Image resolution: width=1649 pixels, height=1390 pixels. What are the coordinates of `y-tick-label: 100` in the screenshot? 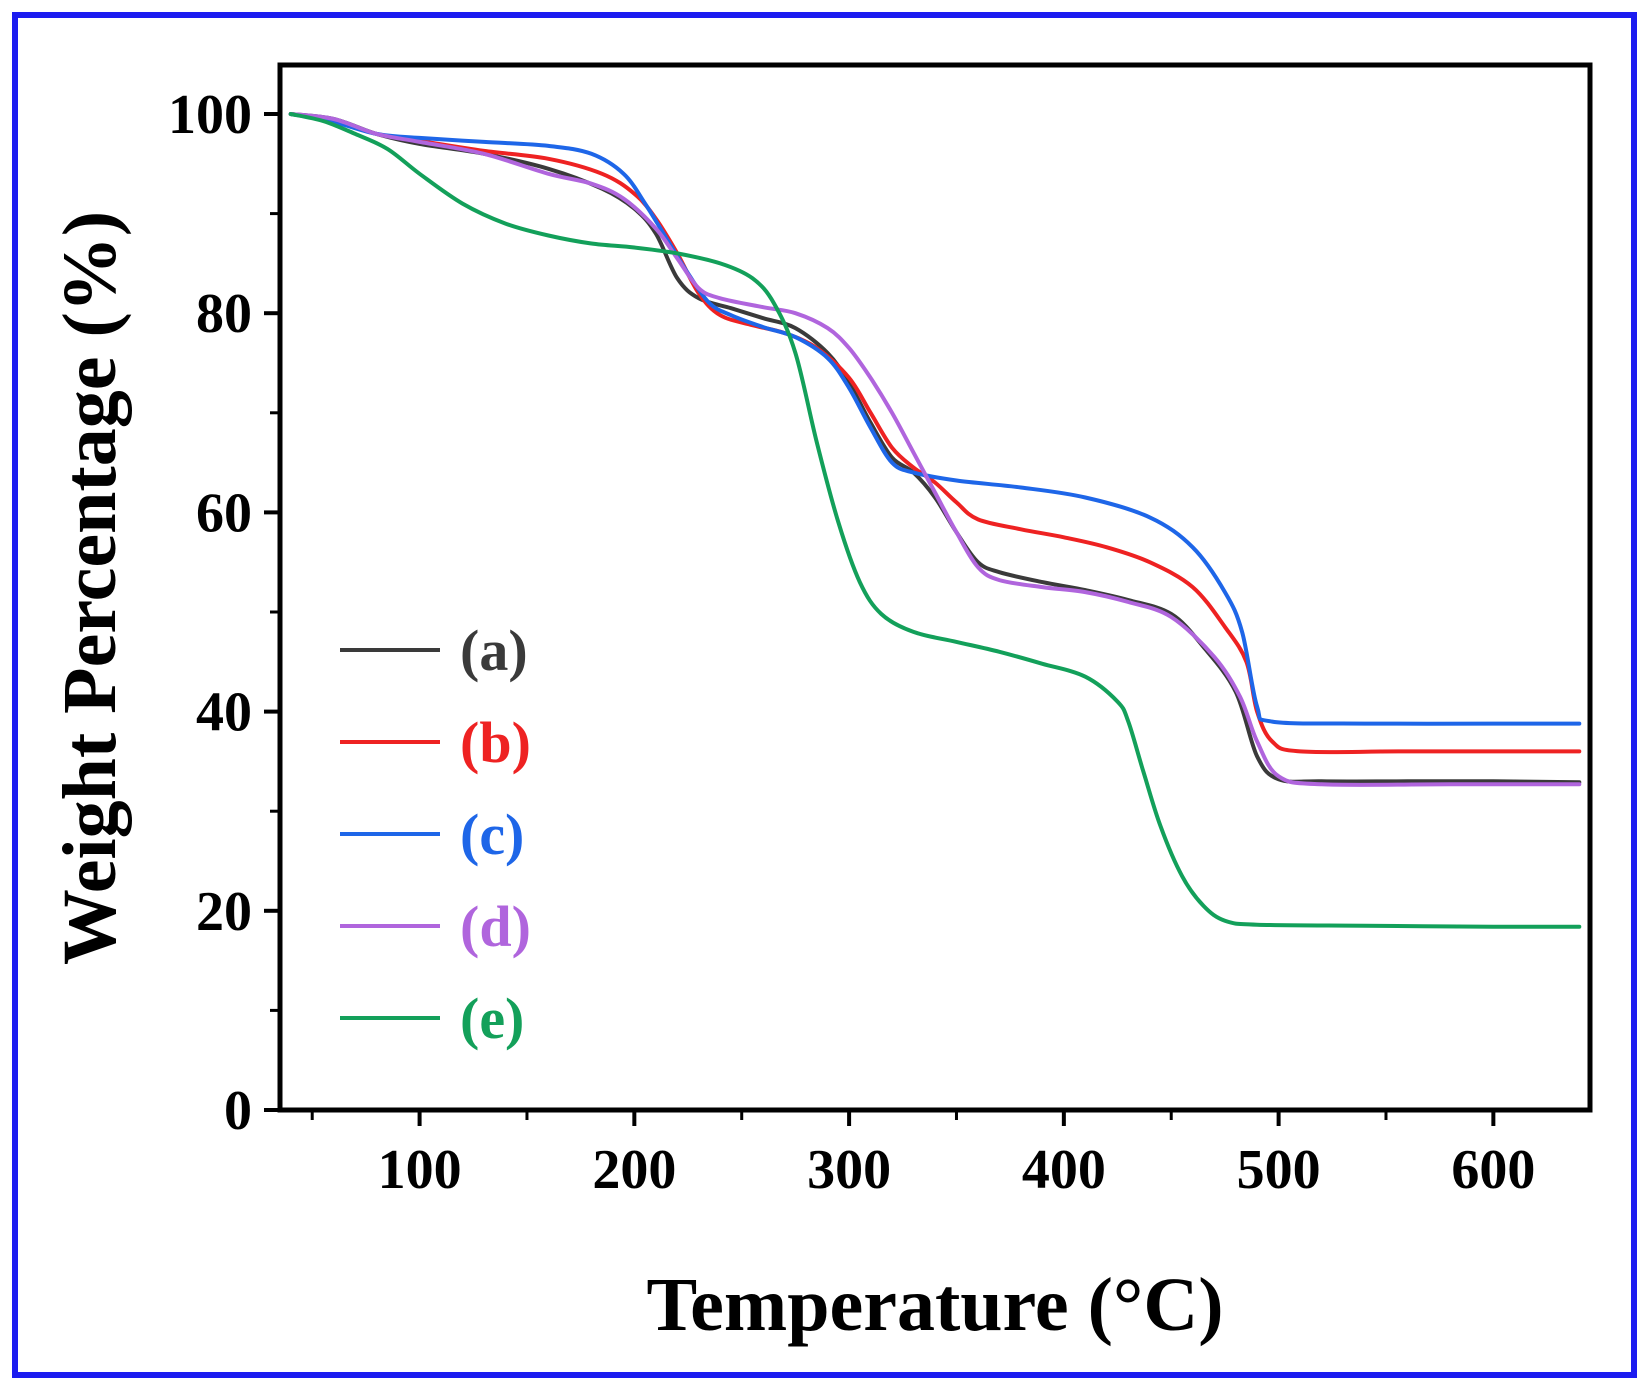 It's located at (210, 115).